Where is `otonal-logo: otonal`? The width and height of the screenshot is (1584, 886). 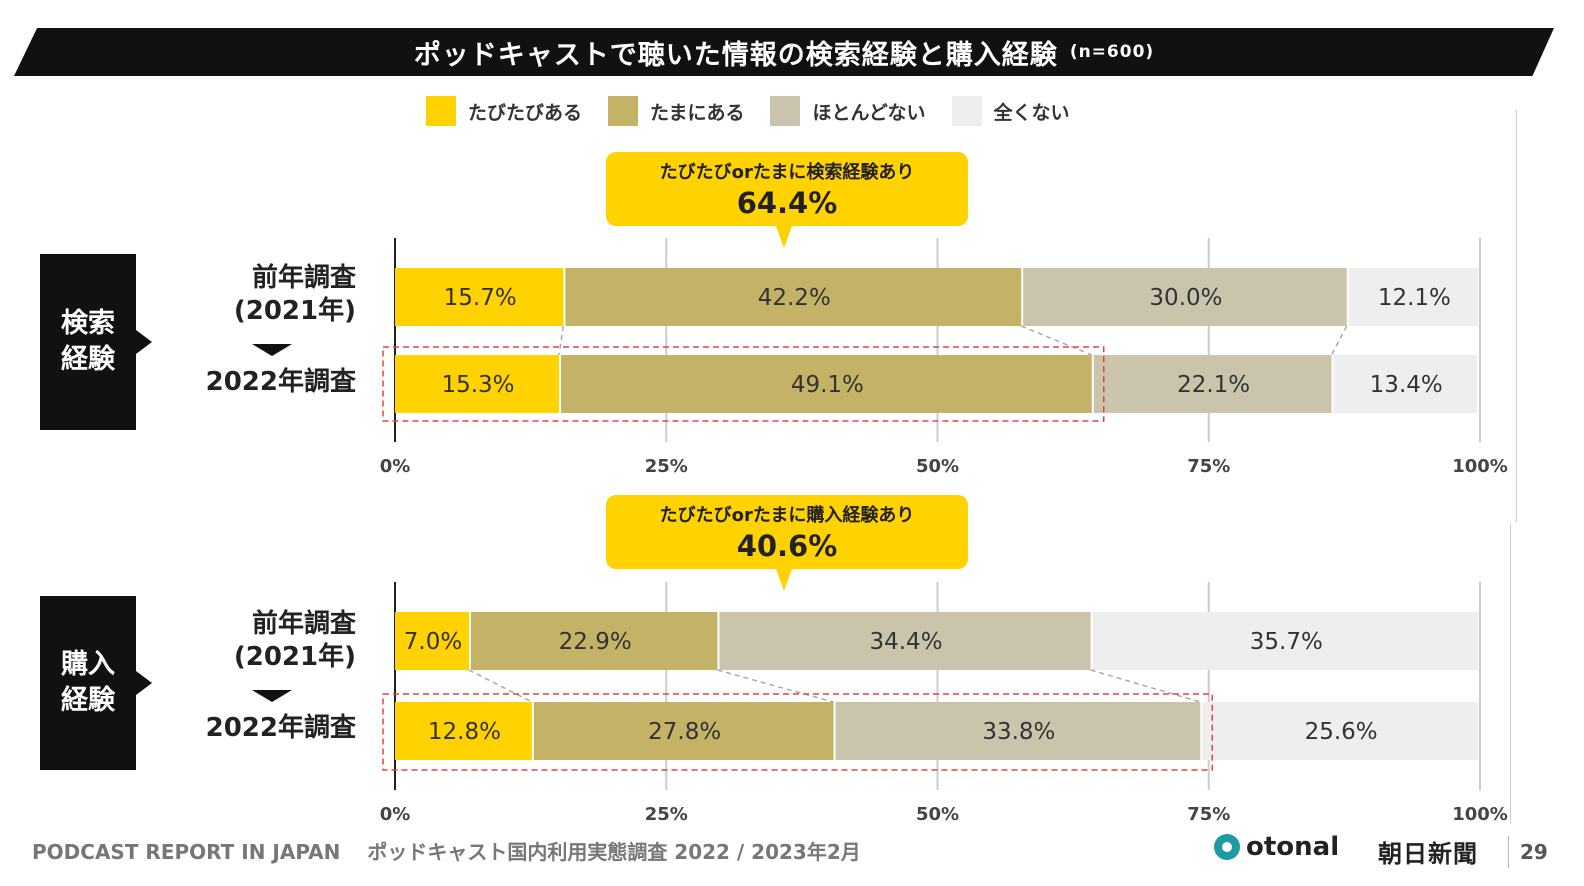
otonal-logo: otonal is located at coordinates (1276, 847).